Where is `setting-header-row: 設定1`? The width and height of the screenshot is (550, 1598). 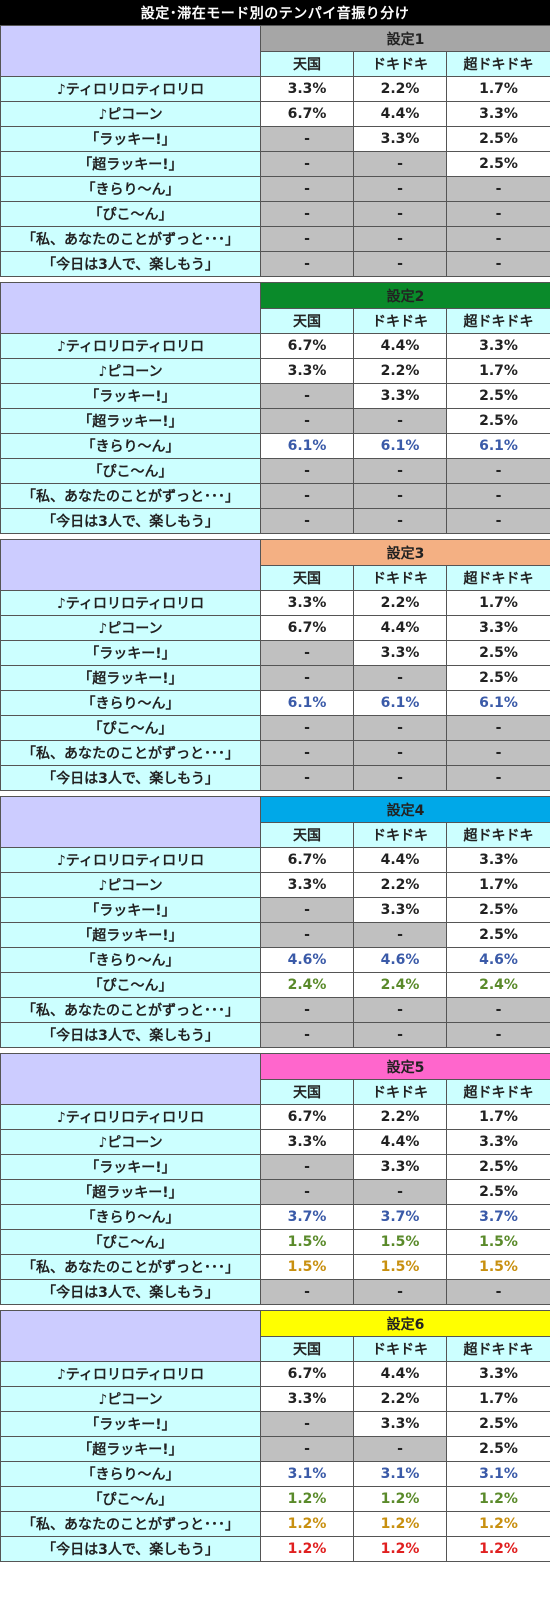
setting-header-row: 設定1 is located at coordinates (275, 51).